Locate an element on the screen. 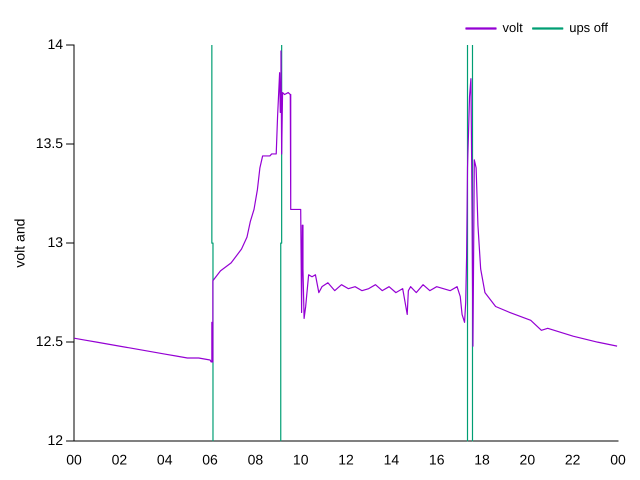 This screenshot has height=480, width=640. legend-label: ups off is located at coordinates (588, 28).